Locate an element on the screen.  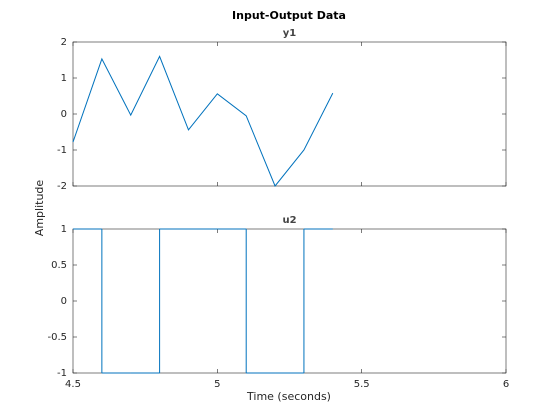
y-tick-label: -0.5 is located at coordinates (57, 337).